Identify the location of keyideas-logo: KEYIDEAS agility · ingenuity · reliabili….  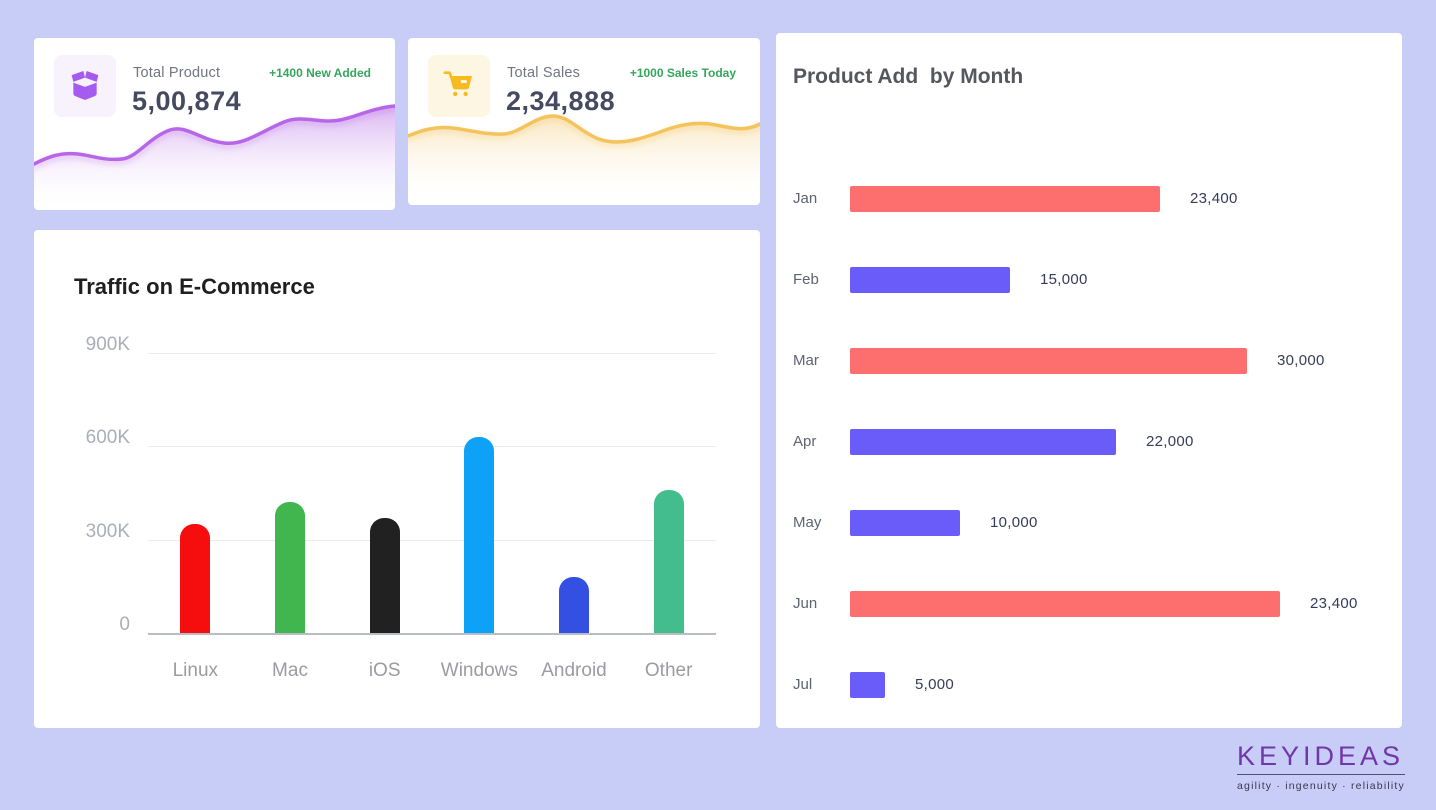
(1321, 766).